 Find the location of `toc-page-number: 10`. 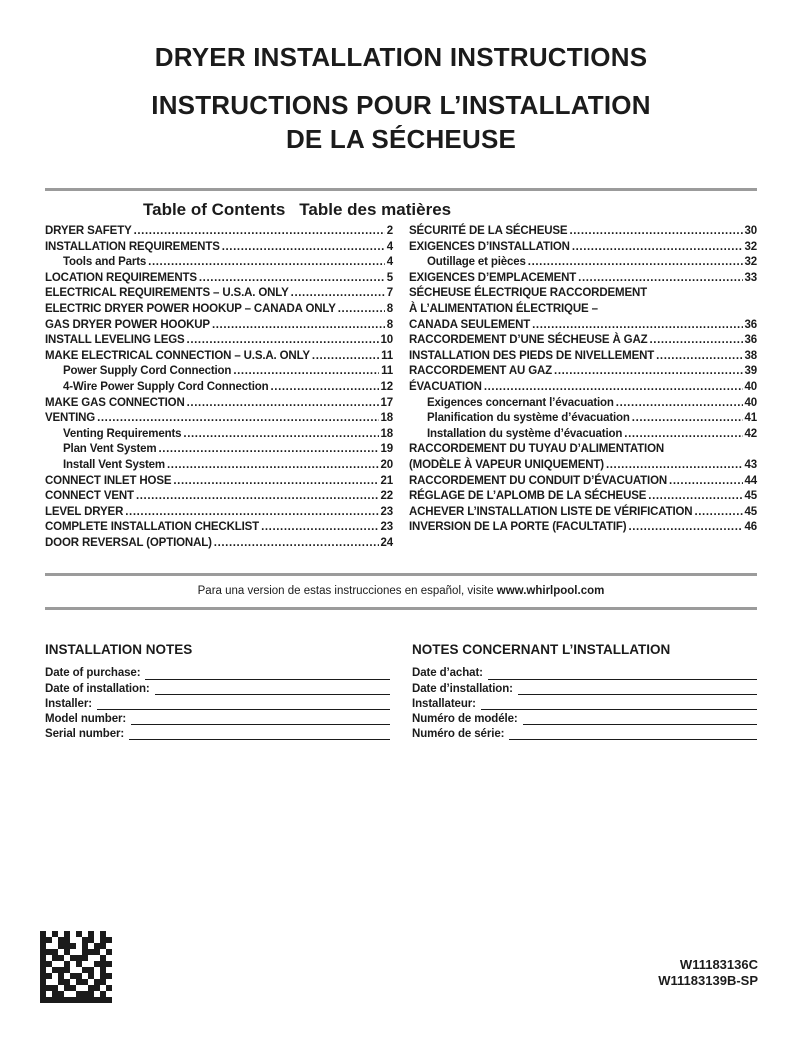

toc-page-number: 10 is located at coordinates (387, 340).